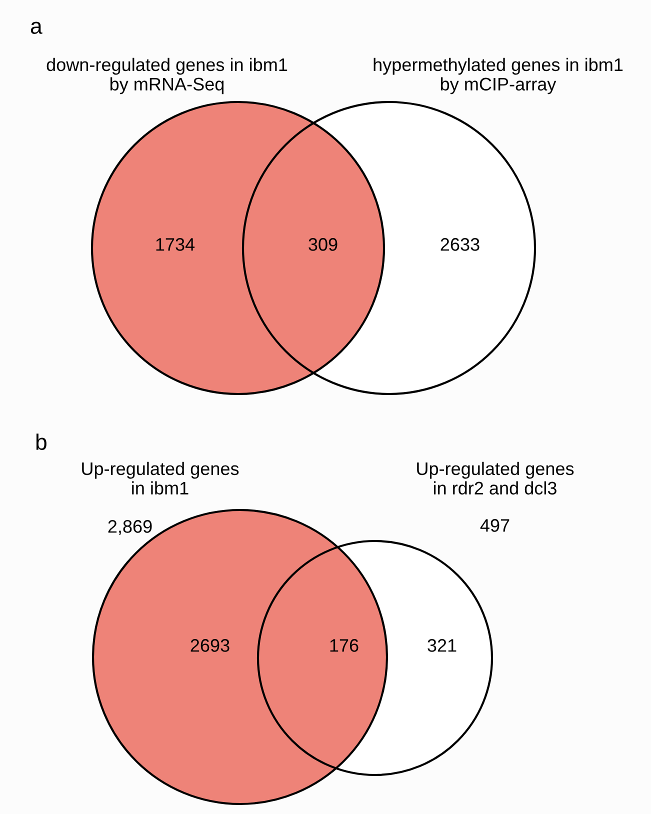 The width and height of the screenshot is (651, 814). I want to click on text: 2,869, so click(130, 527).